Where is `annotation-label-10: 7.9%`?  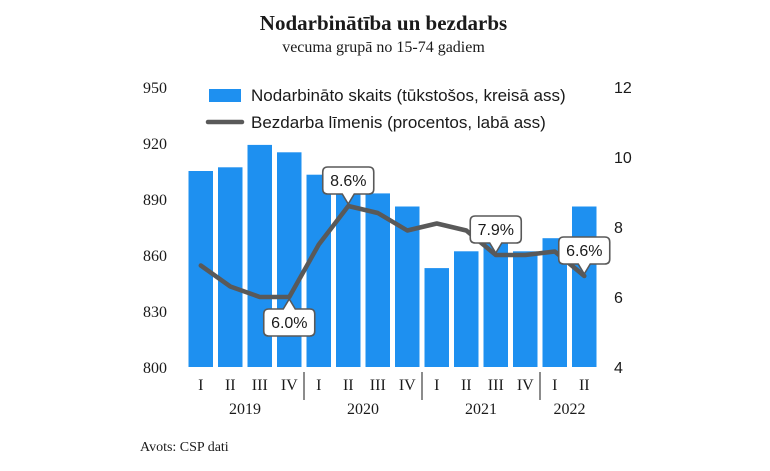
annotation-label-10: 7.9% is located at coordinates (496, 230).